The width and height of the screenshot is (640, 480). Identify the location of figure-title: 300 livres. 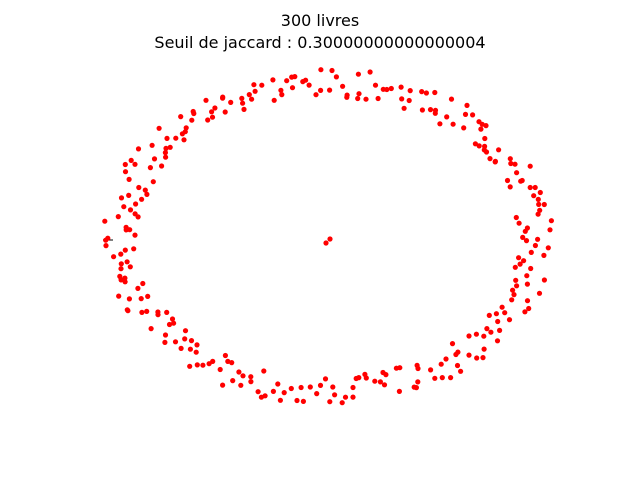
(320, 20).